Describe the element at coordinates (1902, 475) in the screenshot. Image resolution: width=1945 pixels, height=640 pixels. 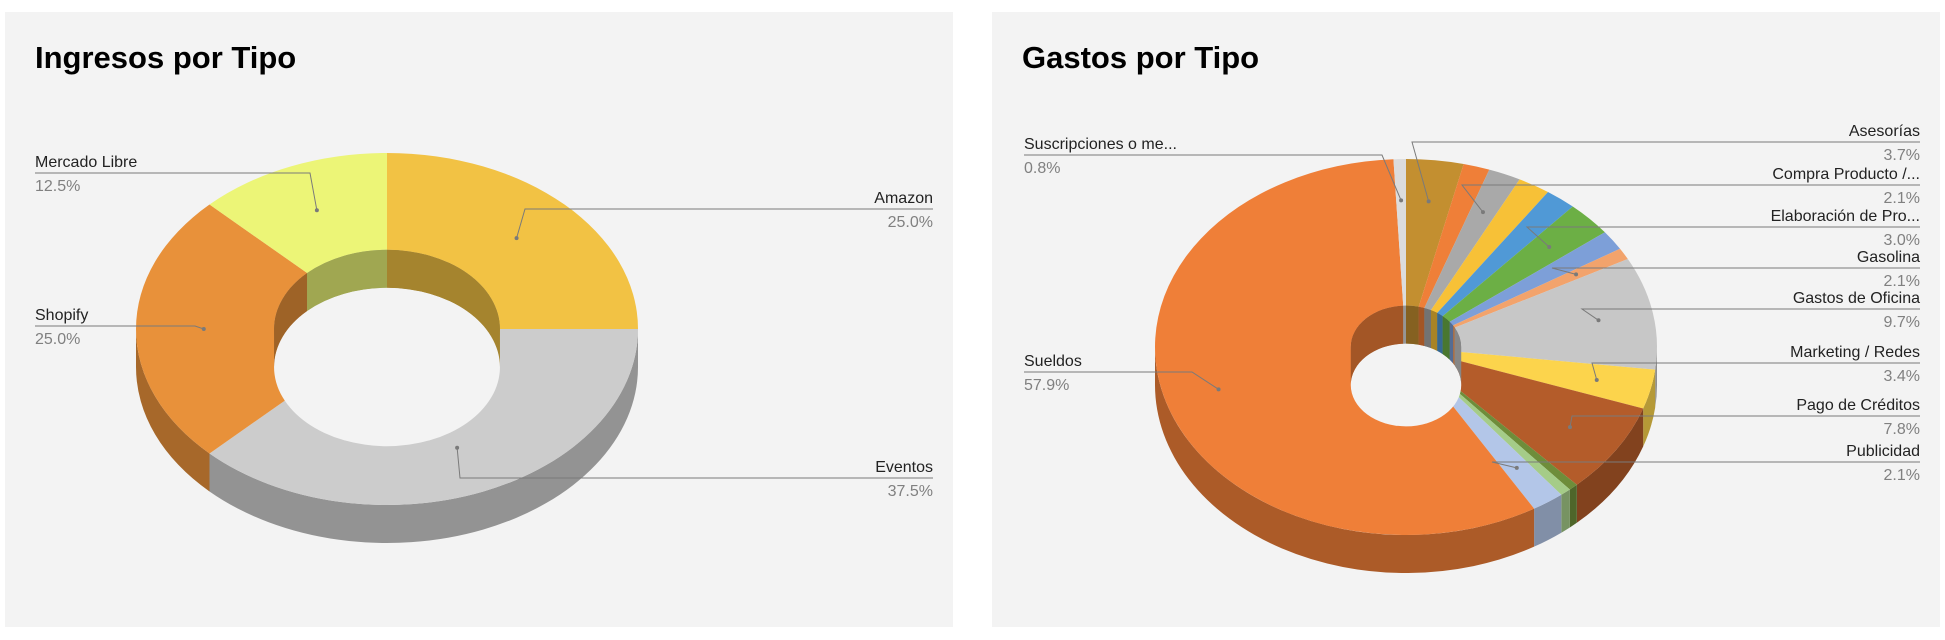
I see `undefined-pct-publicidad: 2.1%` at that location.